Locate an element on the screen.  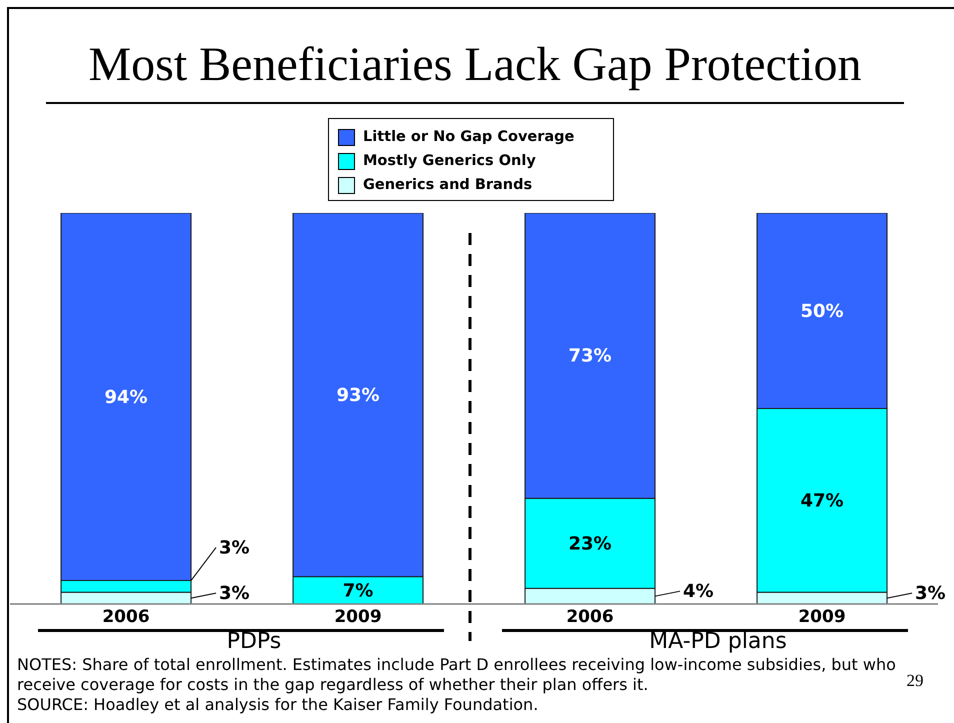
text: NOTES: Share of total enrollment. Estimates include Part D enrollees receiving low-income subsidies, but who receive coverage for costs in the gap regardless of whether their plan offers it. is located at coordinates (456, 674).